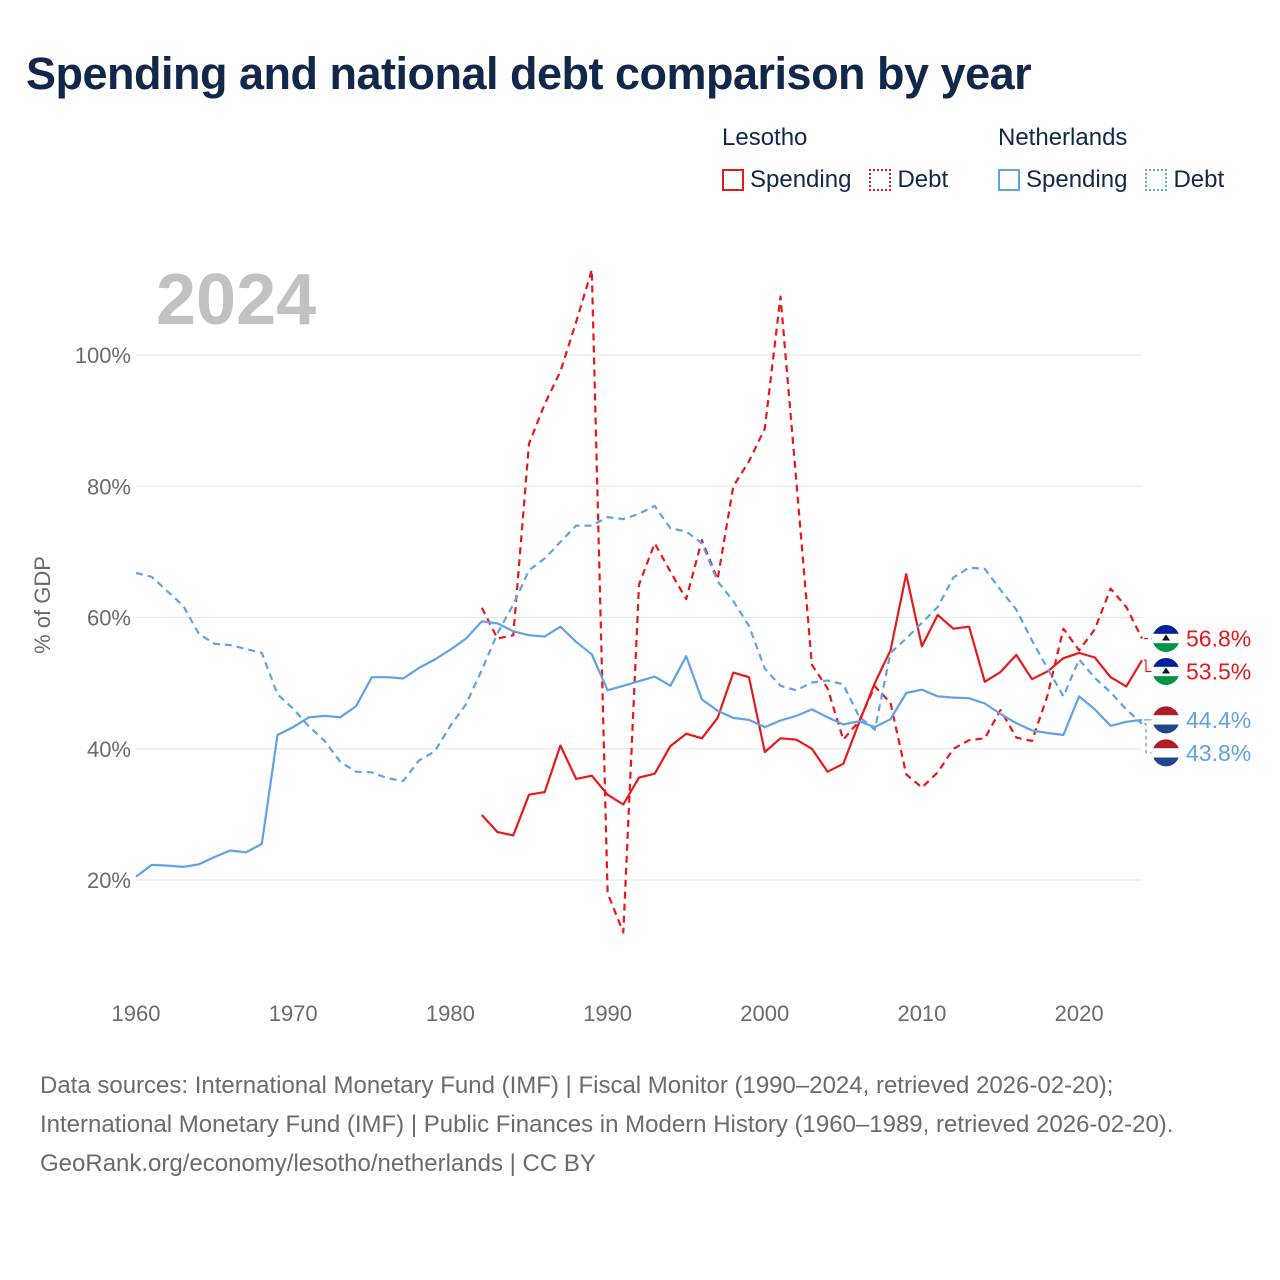 The height and width of the screenshot is (1280, 1280). I want to click on legend-country-netherlands: Netherlands, so click(1063, 137).